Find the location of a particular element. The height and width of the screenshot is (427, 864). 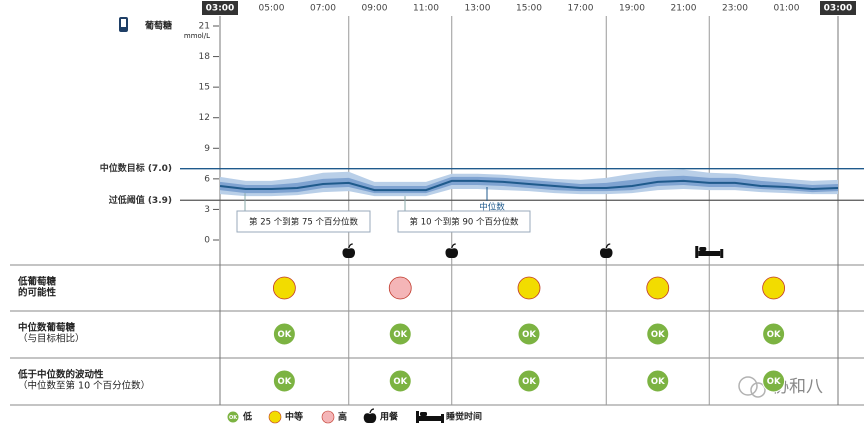

annotation-label: 中位数 is located at coordinates (492, 207).